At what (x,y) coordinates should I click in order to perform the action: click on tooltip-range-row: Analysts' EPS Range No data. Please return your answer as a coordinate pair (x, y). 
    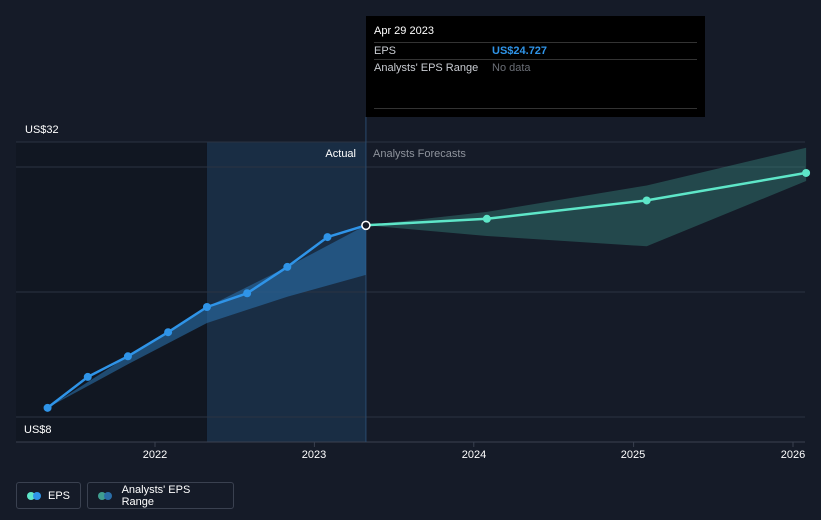
    Looking at the image, I should click on (535, 67).